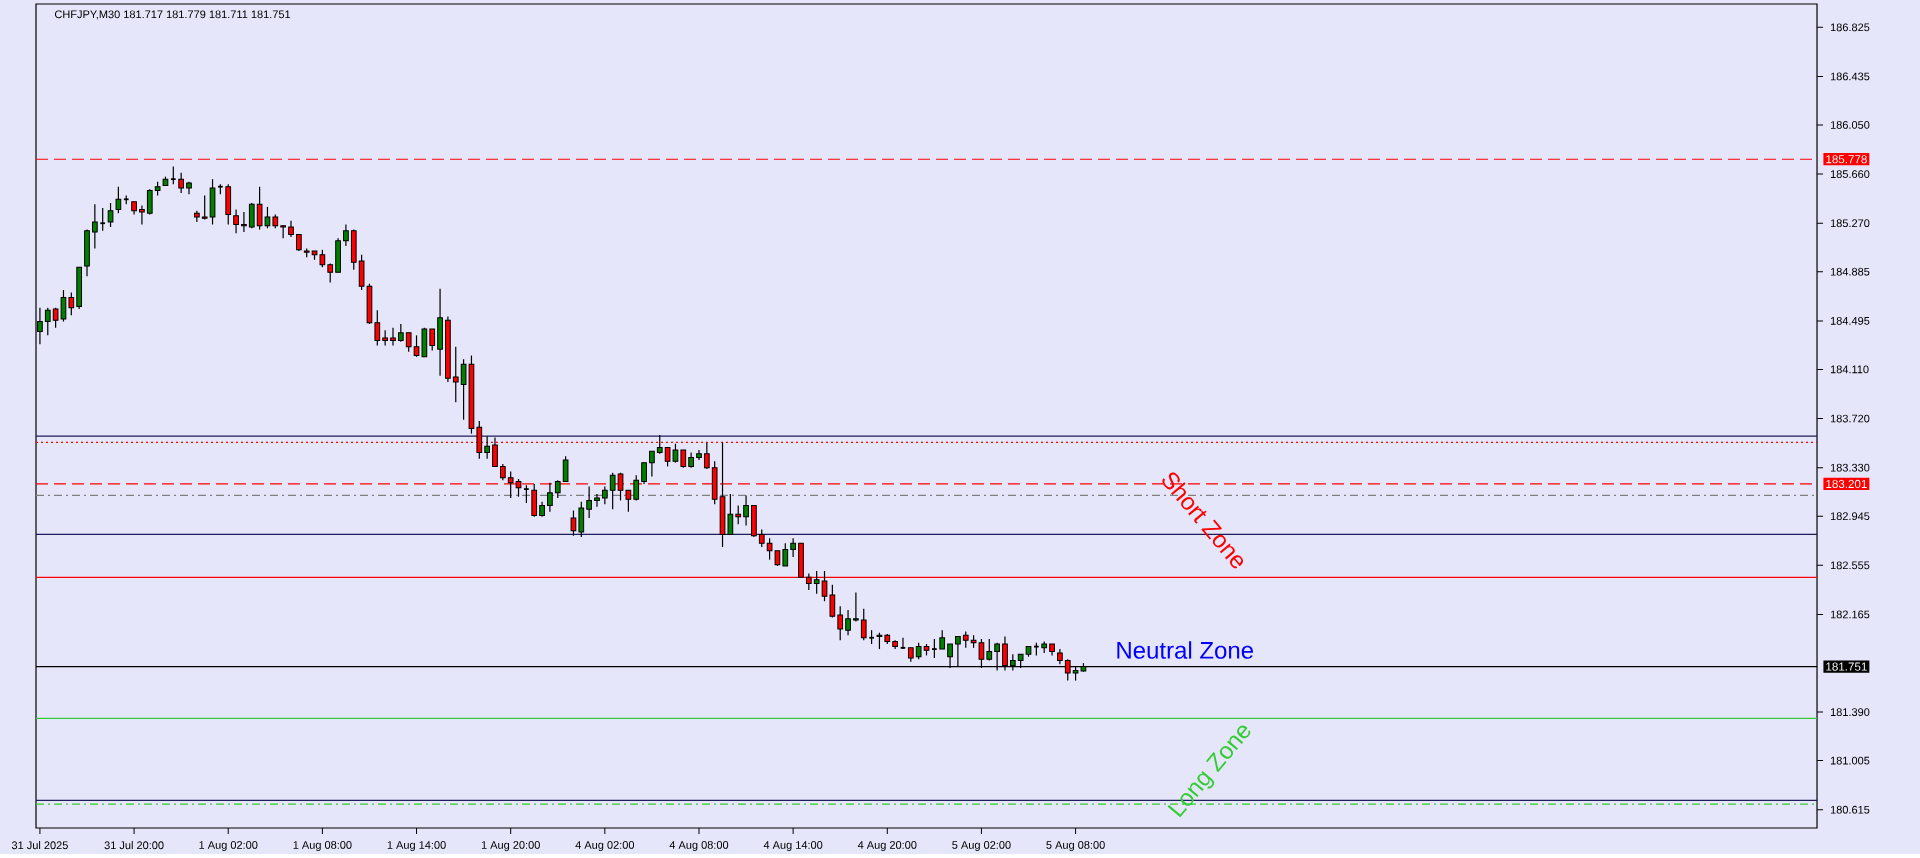 This screenshot has height=858, width=1920. Describe the element at coordinates (1850, 418) in the screenshot. I see `y-tick-label: 183.720` at that location.